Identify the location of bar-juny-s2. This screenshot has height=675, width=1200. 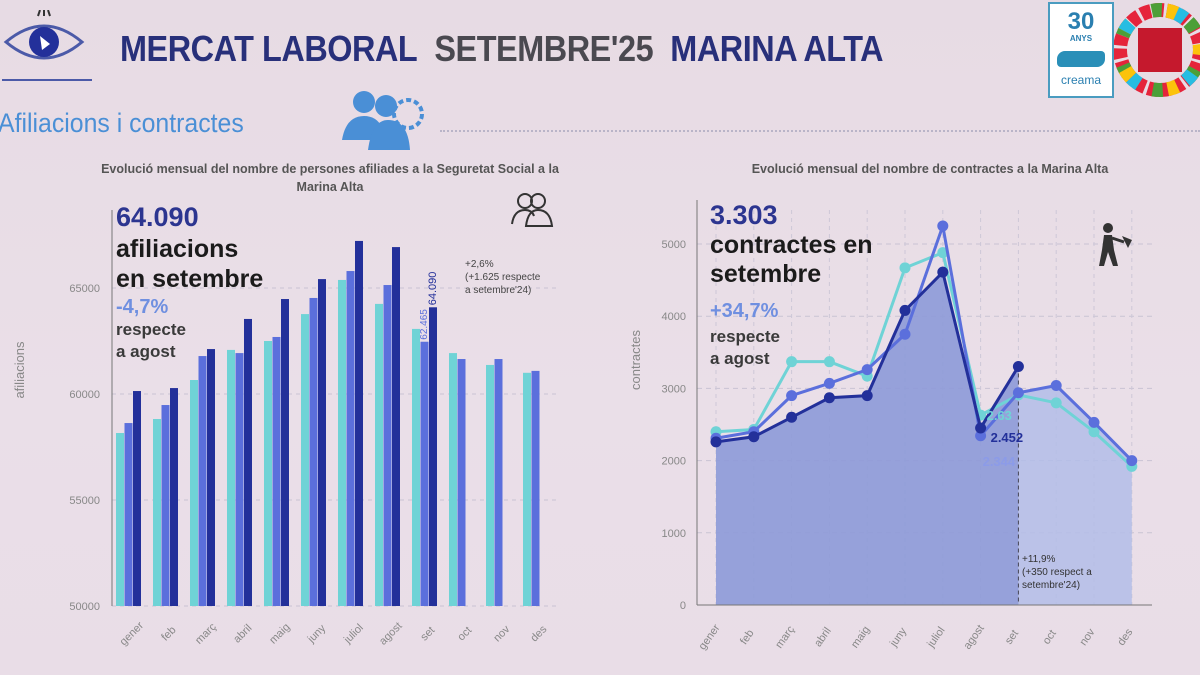
(313, 451).